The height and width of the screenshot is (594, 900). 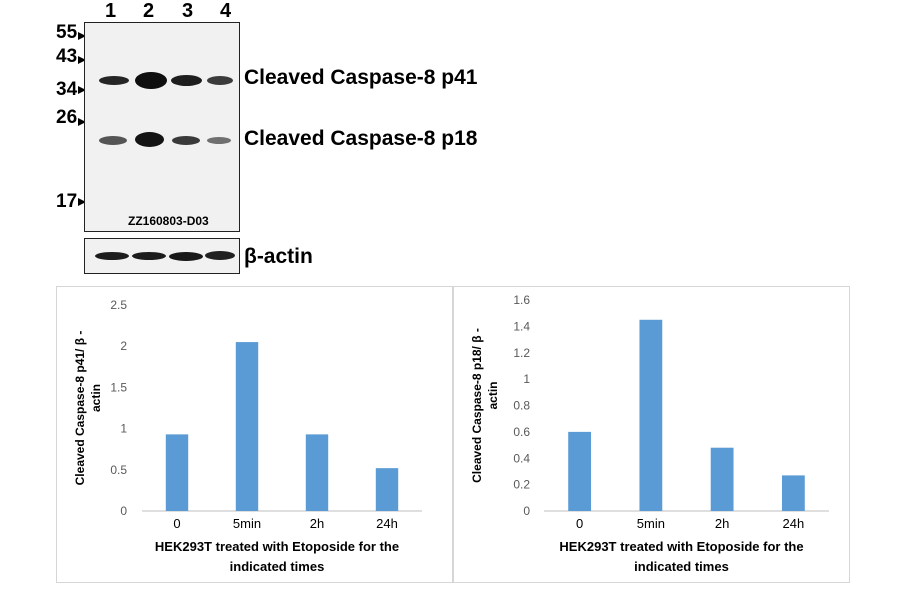 I want to click on y-tick-label: 0.2, so click(x=521, y=485).